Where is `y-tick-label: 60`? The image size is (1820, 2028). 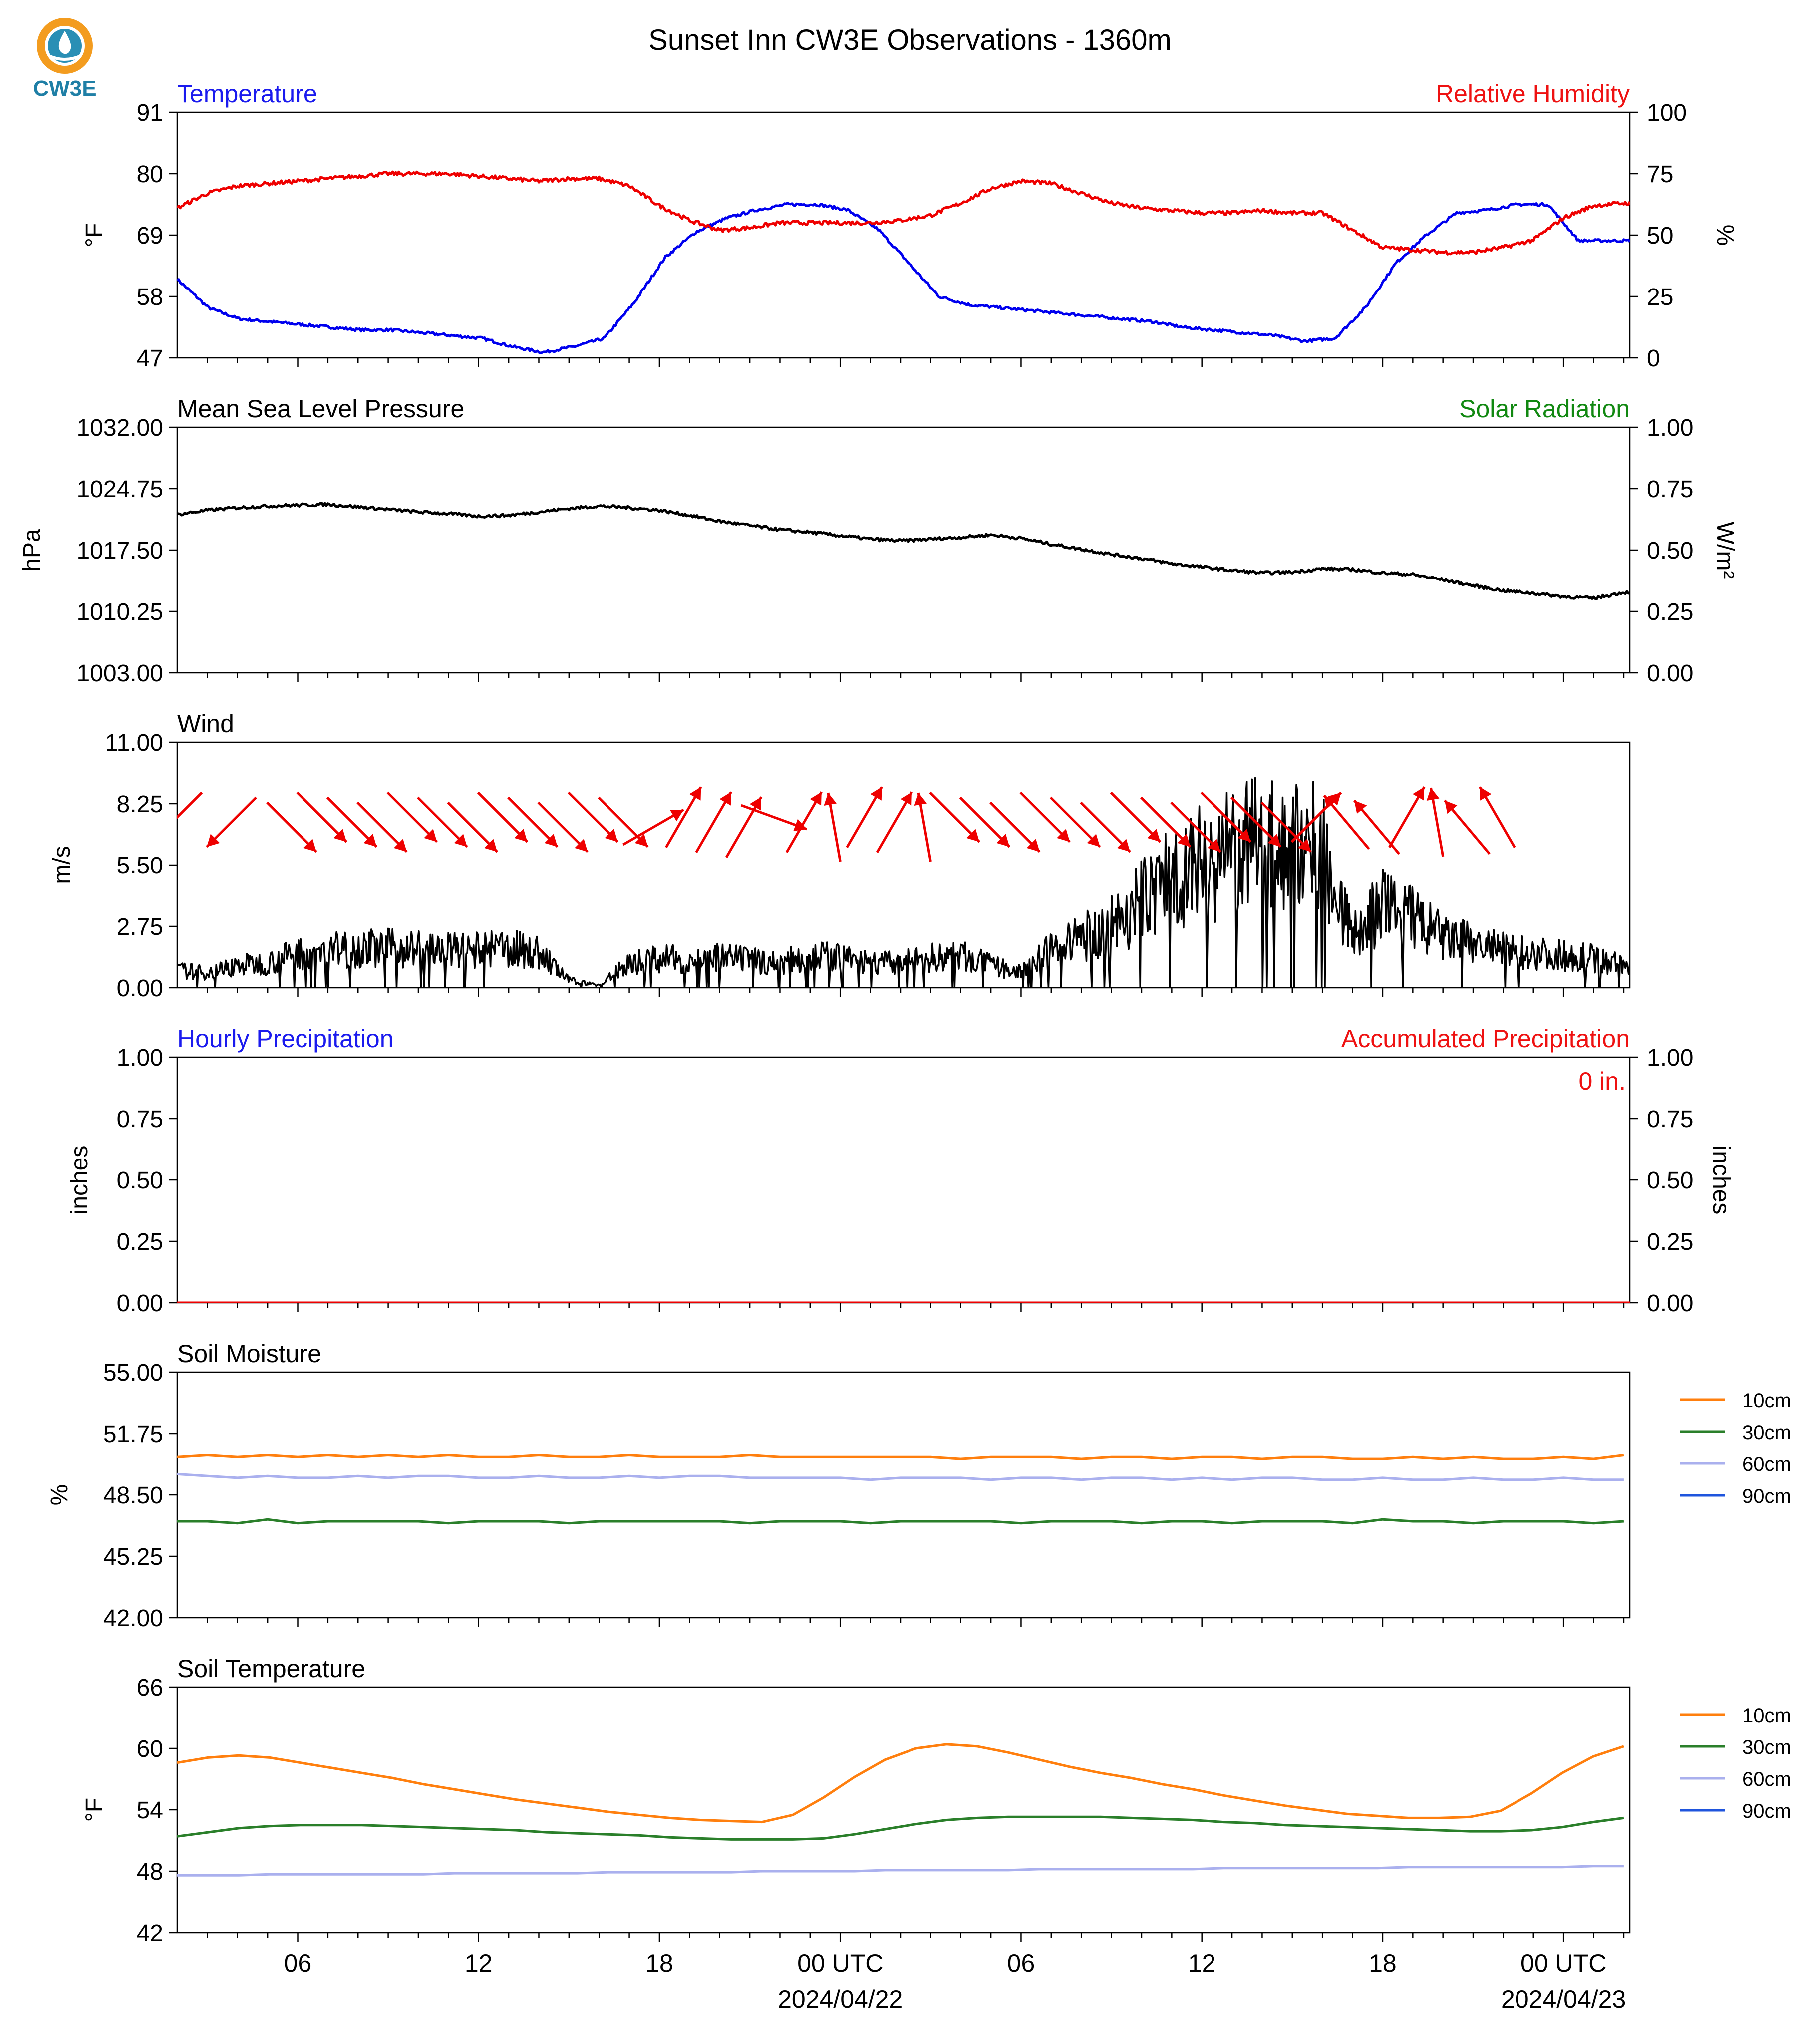
y-tick-label: 60 is located at coordinates (150, 1749).